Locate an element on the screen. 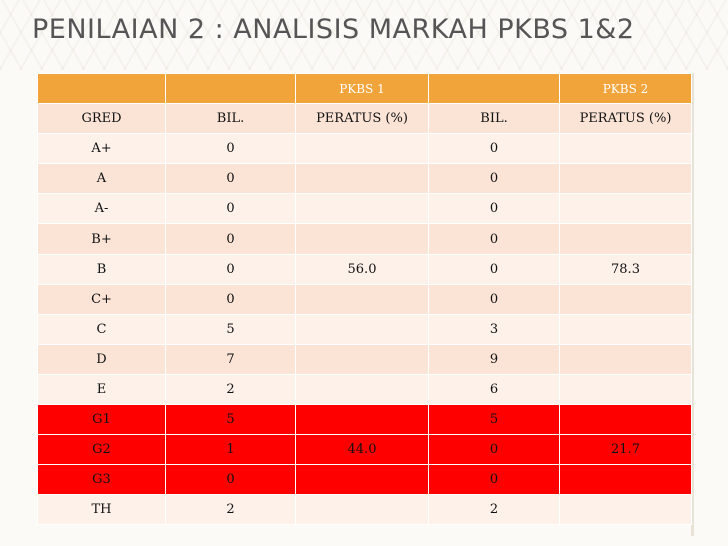  table-cell: 9 is located at coordinates (494, 359).